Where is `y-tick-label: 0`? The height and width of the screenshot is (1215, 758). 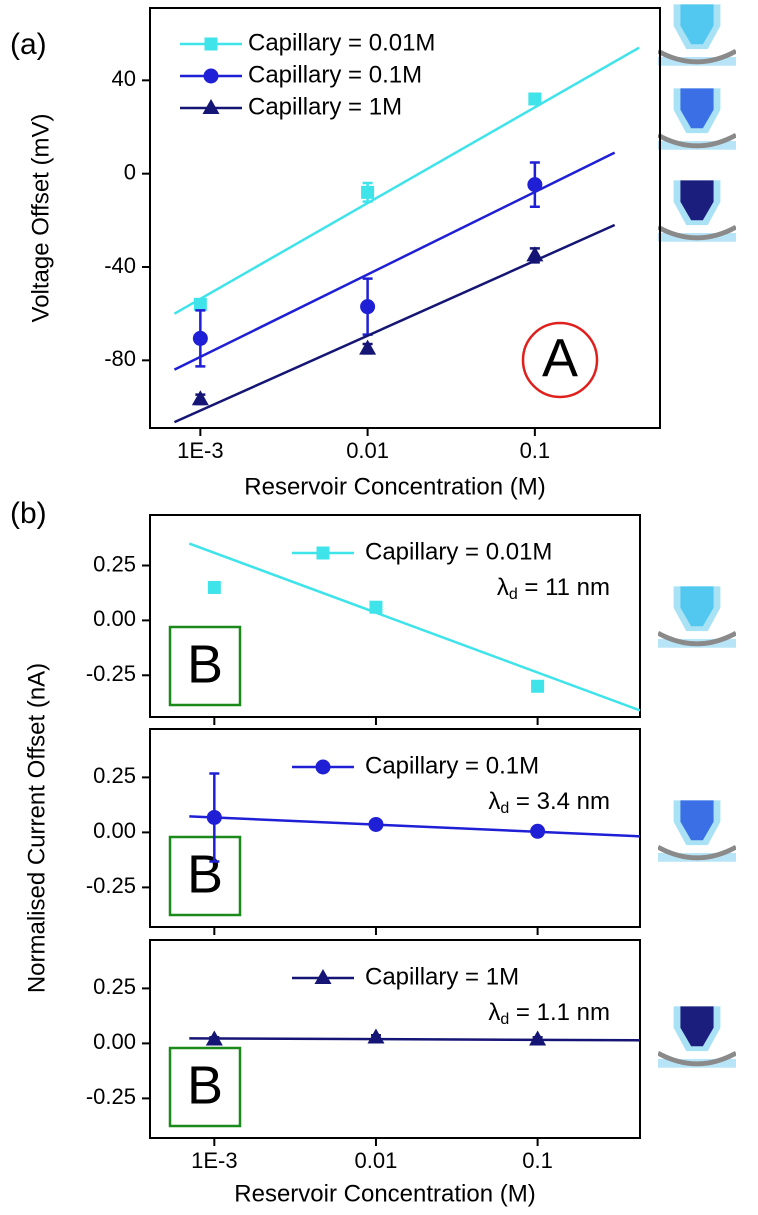
y-tick-label: 0 is located at coordinates (130, 171).